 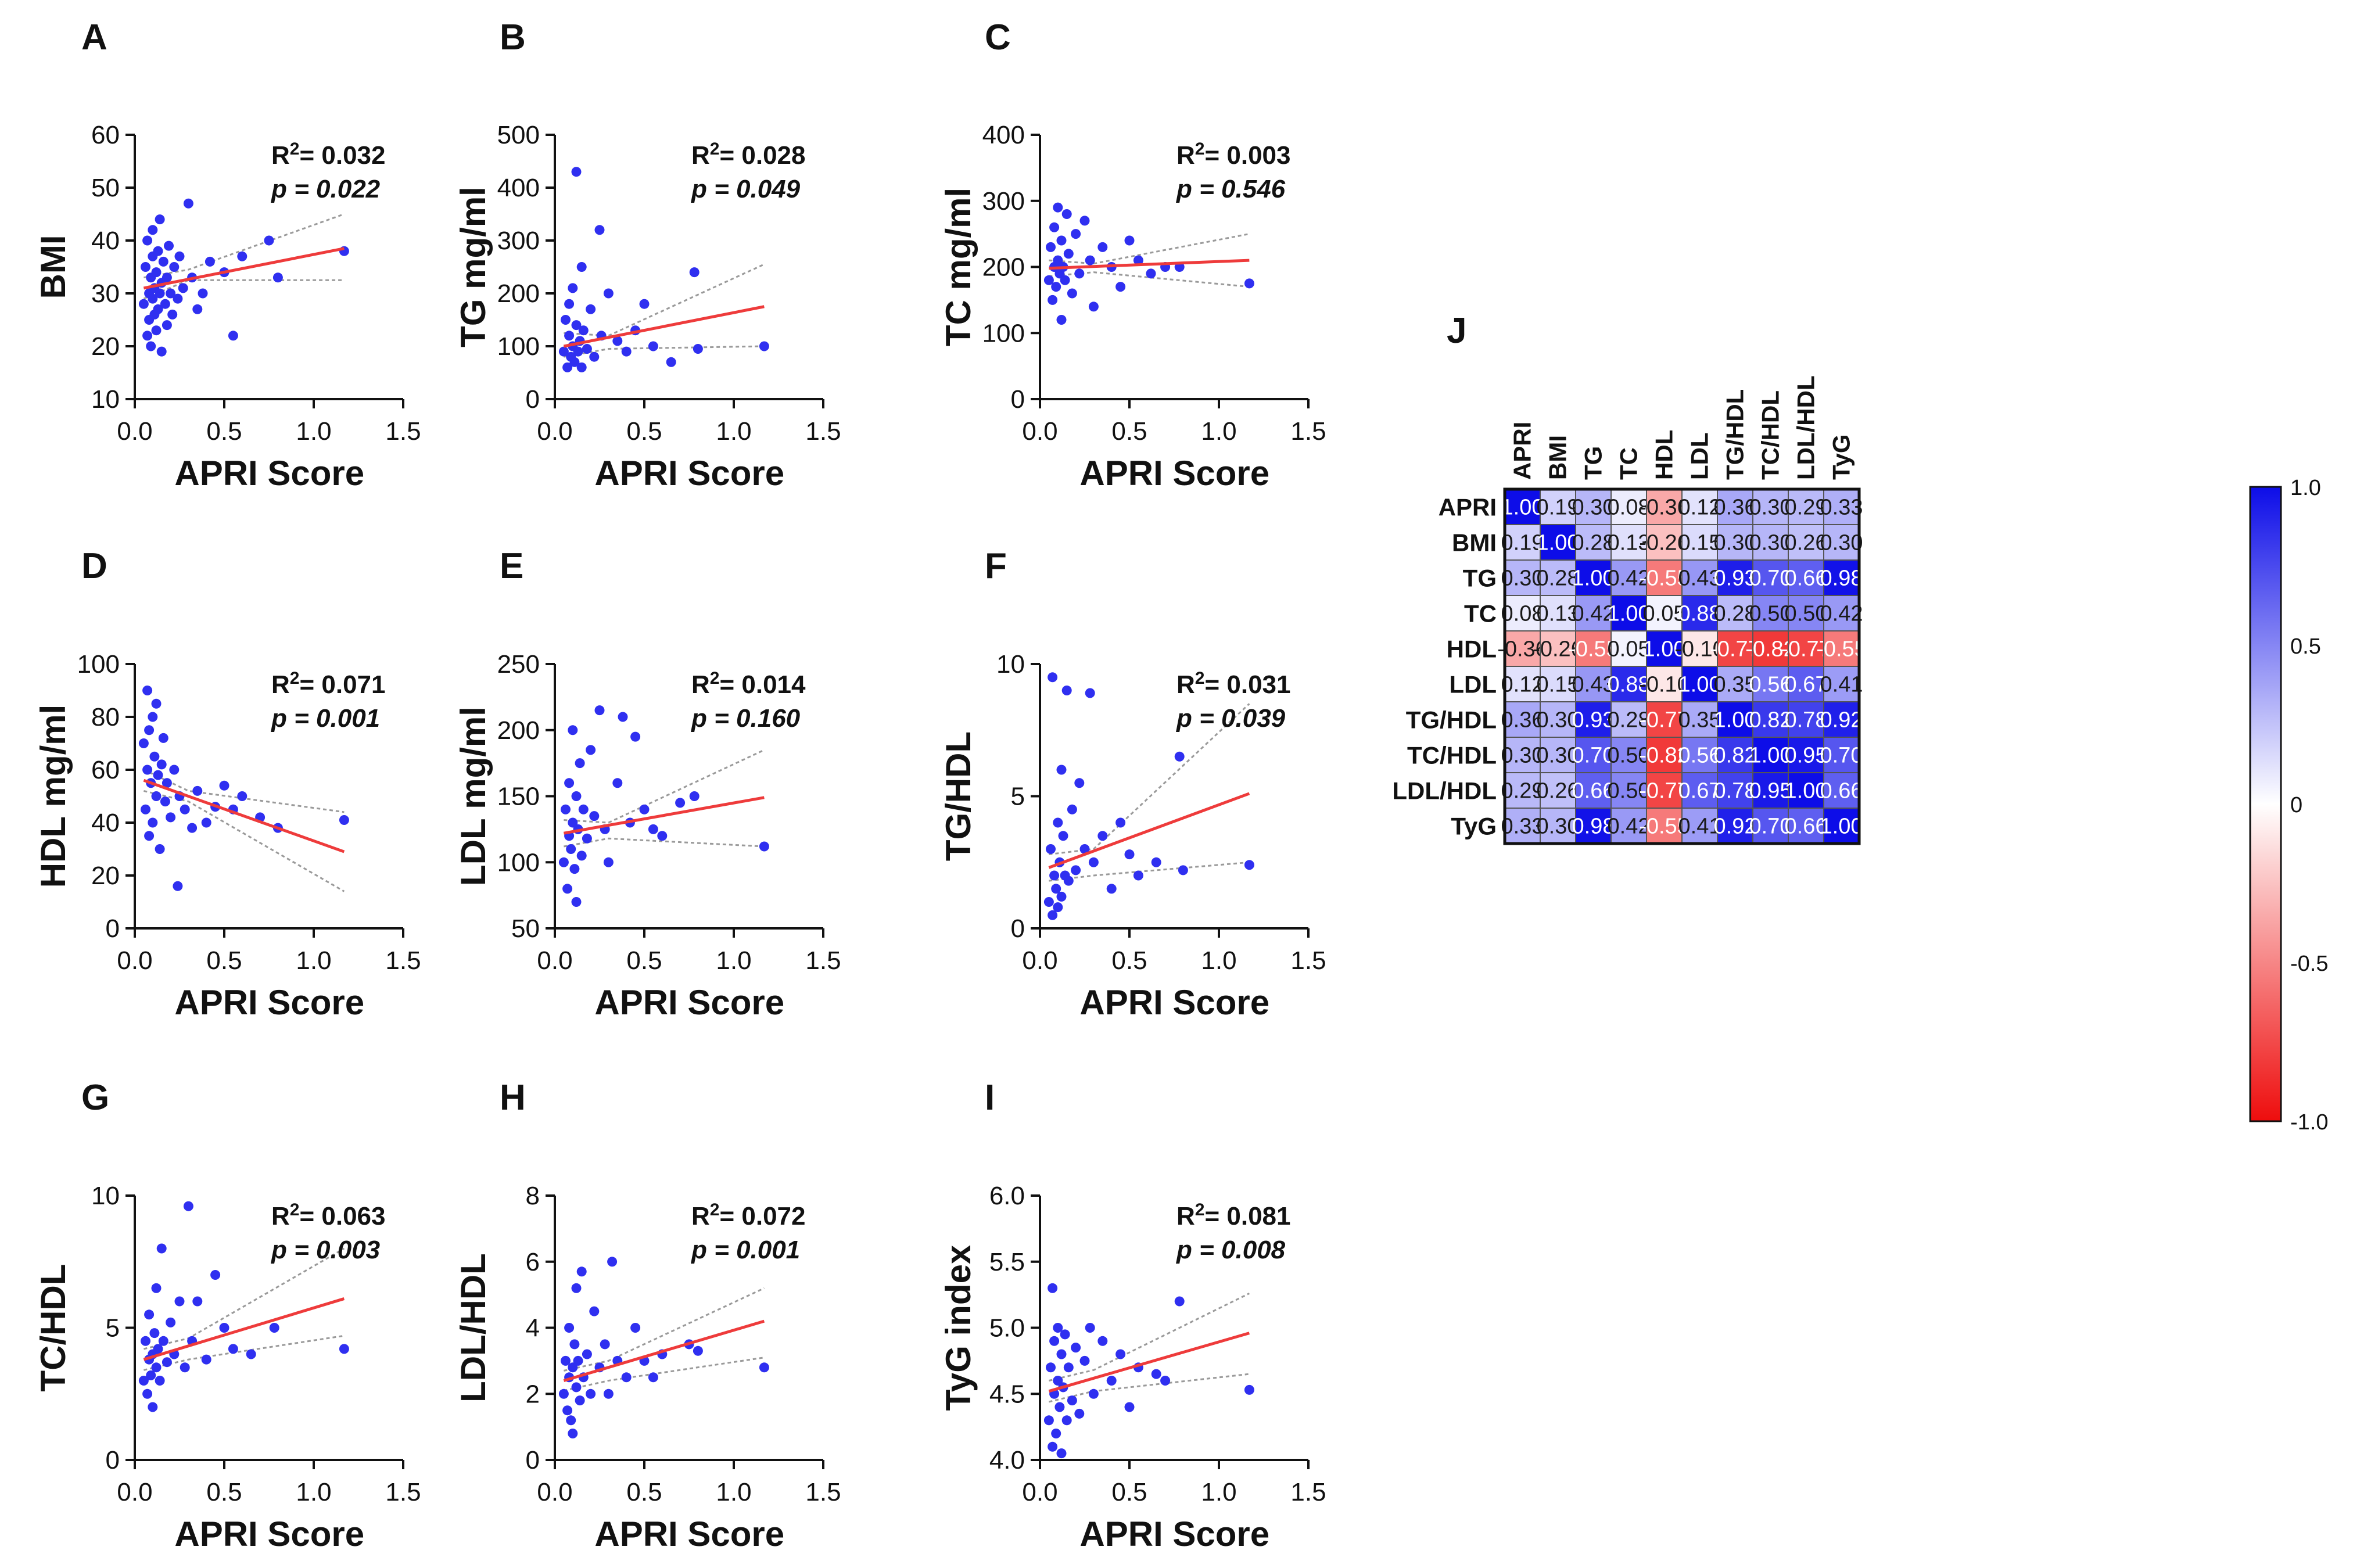 I want to click on y-axis-title: TC/HDL, so click(x=54, y=1328).